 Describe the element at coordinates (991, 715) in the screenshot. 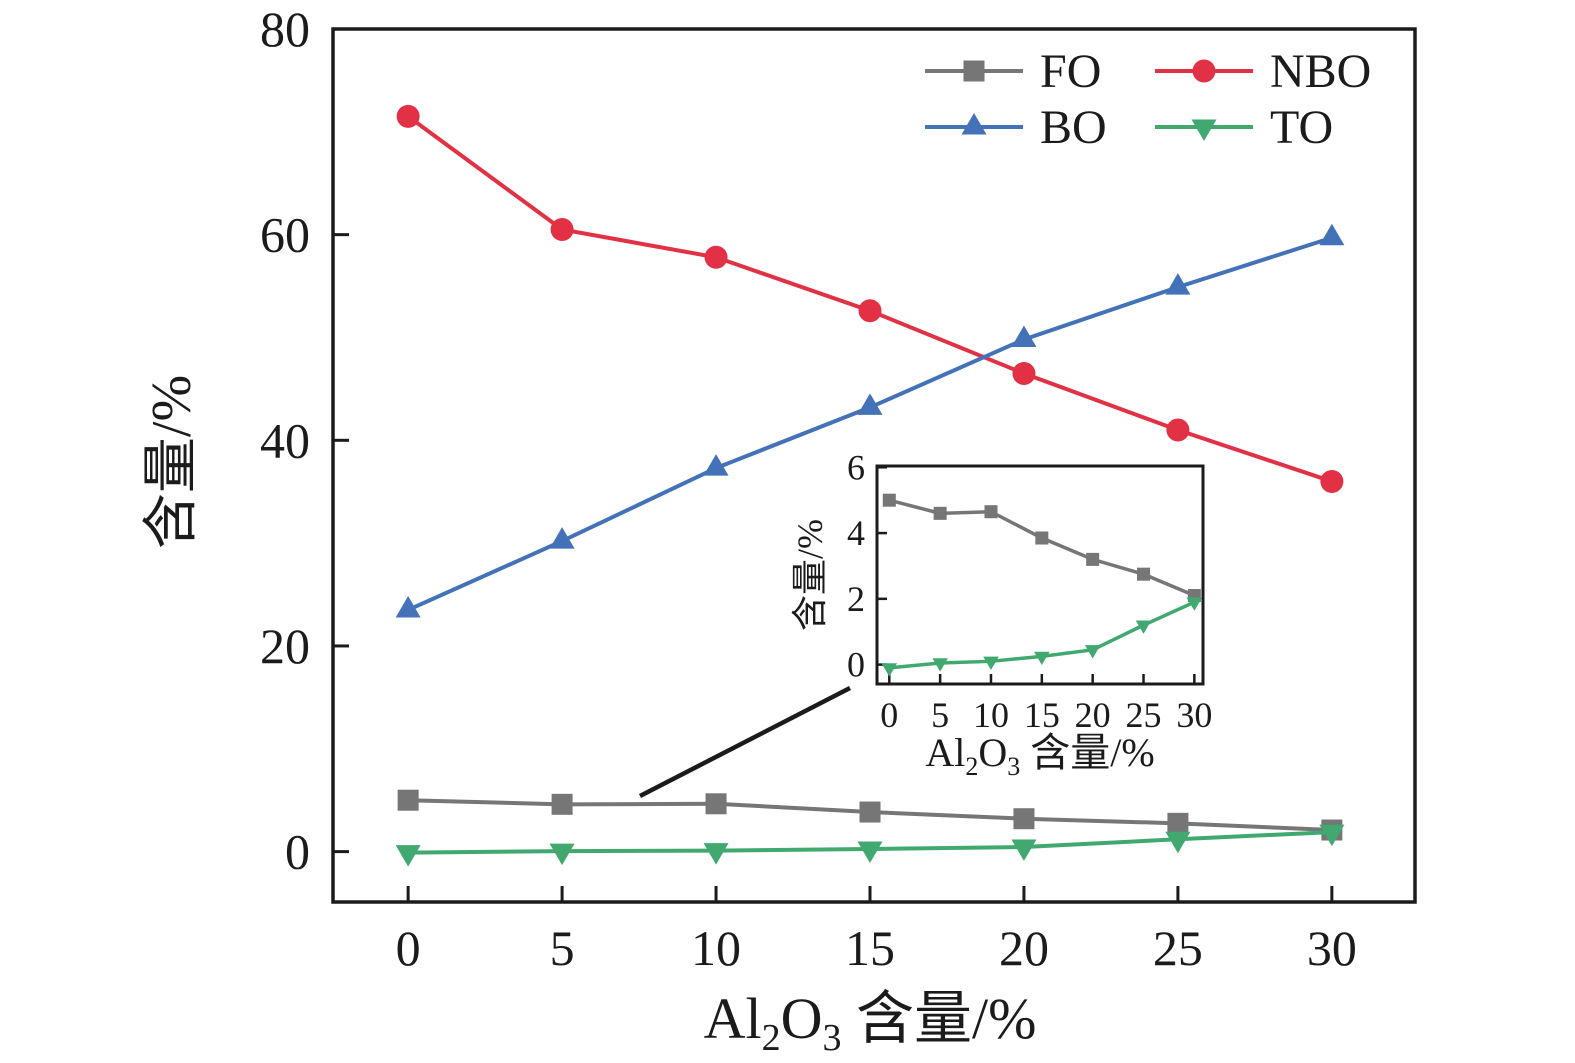

I see `inset-x-tick-label: 10` at that location.